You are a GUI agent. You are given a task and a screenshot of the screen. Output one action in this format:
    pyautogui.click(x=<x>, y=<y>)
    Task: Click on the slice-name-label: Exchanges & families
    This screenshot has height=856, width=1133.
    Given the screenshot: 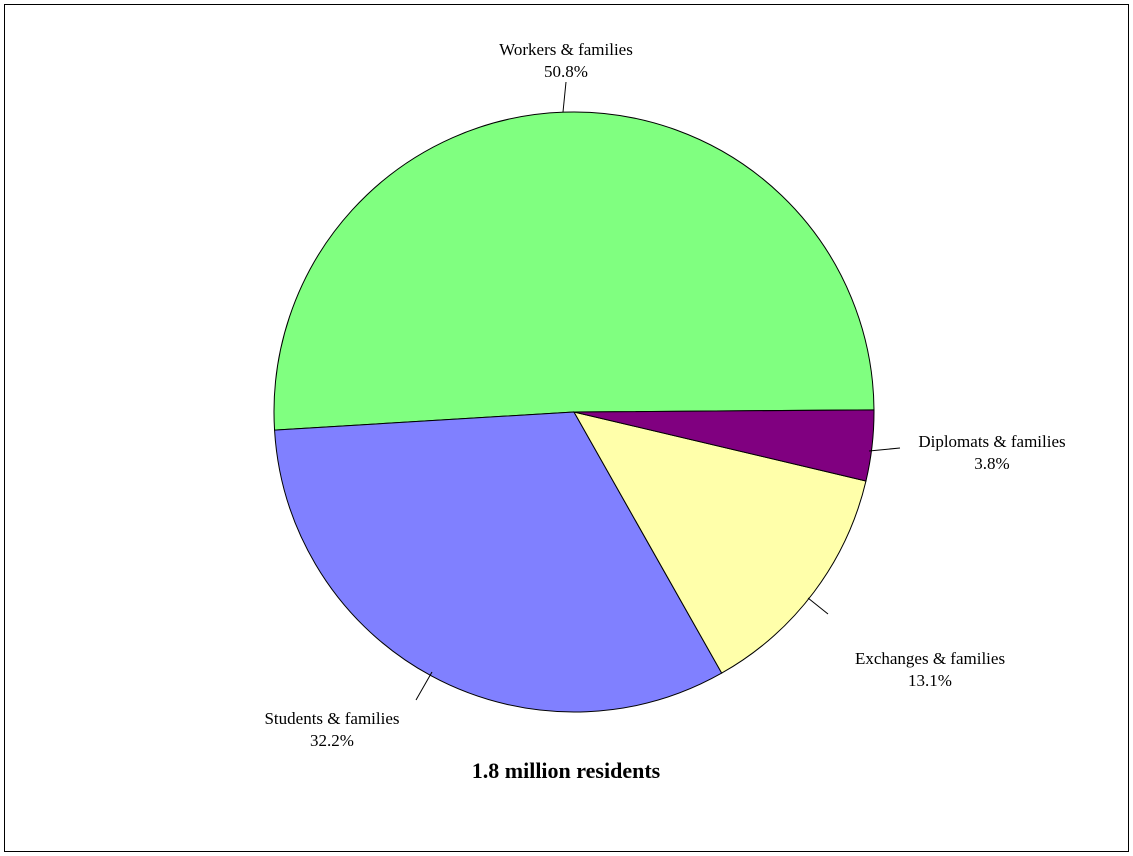 What is the action you would take?
    pyautogui.click(x=930, y=658)
    